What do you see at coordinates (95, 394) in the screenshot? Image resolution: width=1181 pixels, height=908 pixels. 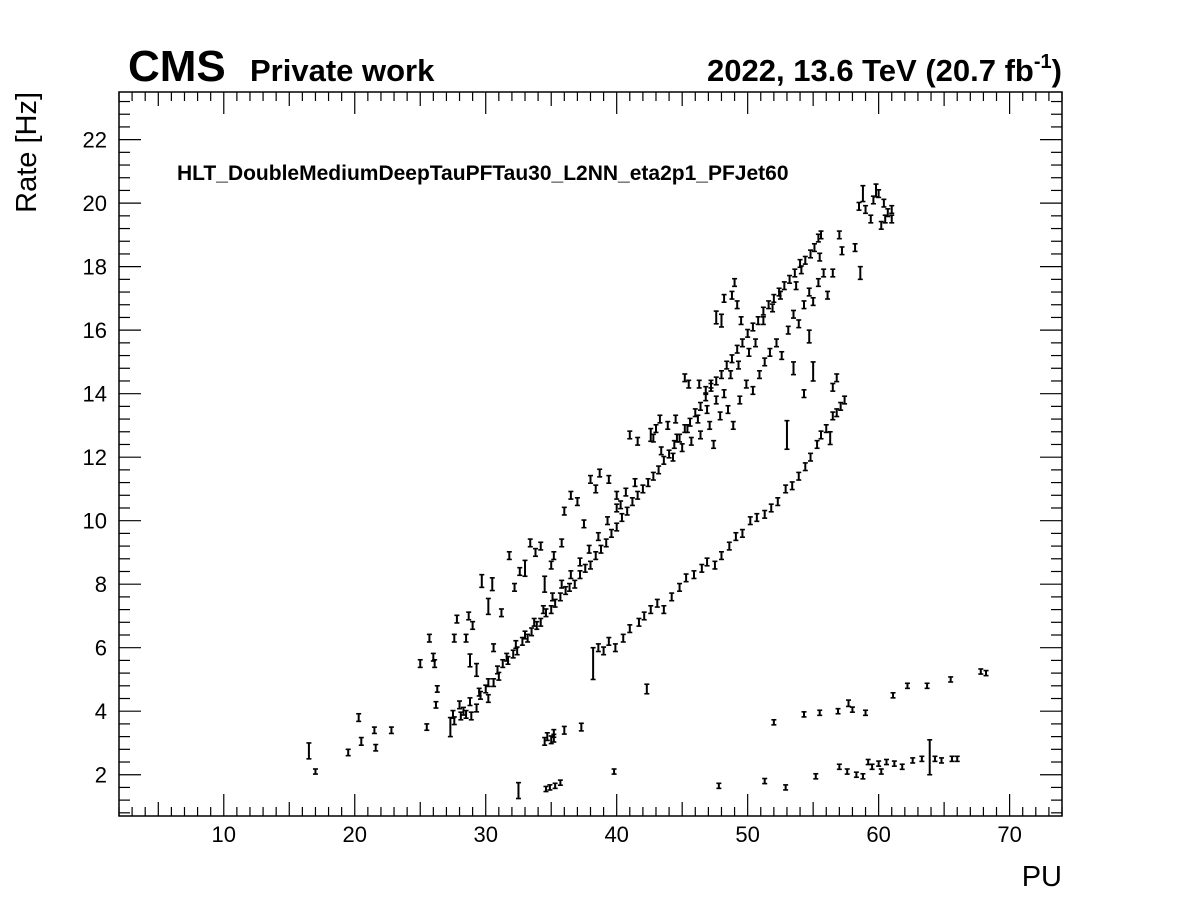 I see `y-tick-label: 14` at bounding box center [95, 394].